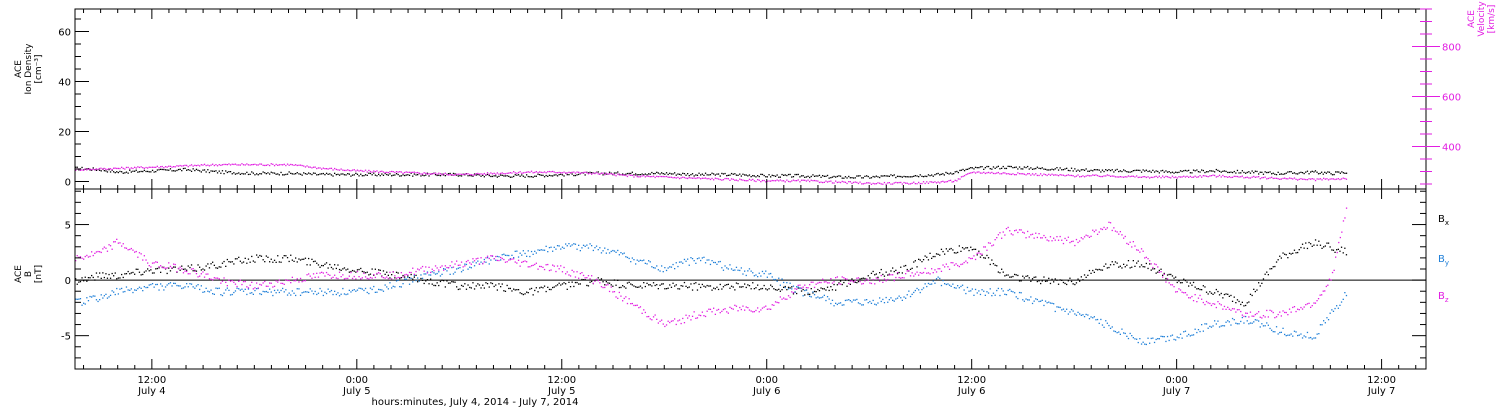 The height and width of the screenshot is (414, 1500). Describe the element at coordinates (1482, 19) in the screenshot. I see `velocity-axis-label-line: Velocity` at that location.